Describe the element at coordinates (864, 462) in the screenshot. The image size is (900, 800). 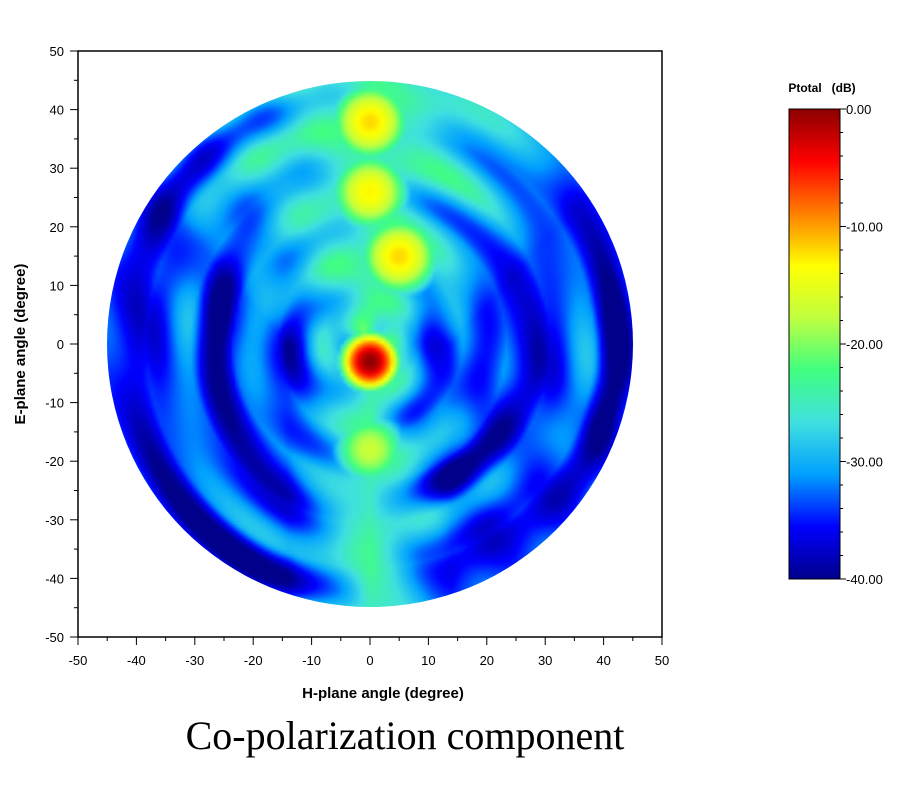
I see `colorbar-tick-label: -30.00` at that location.